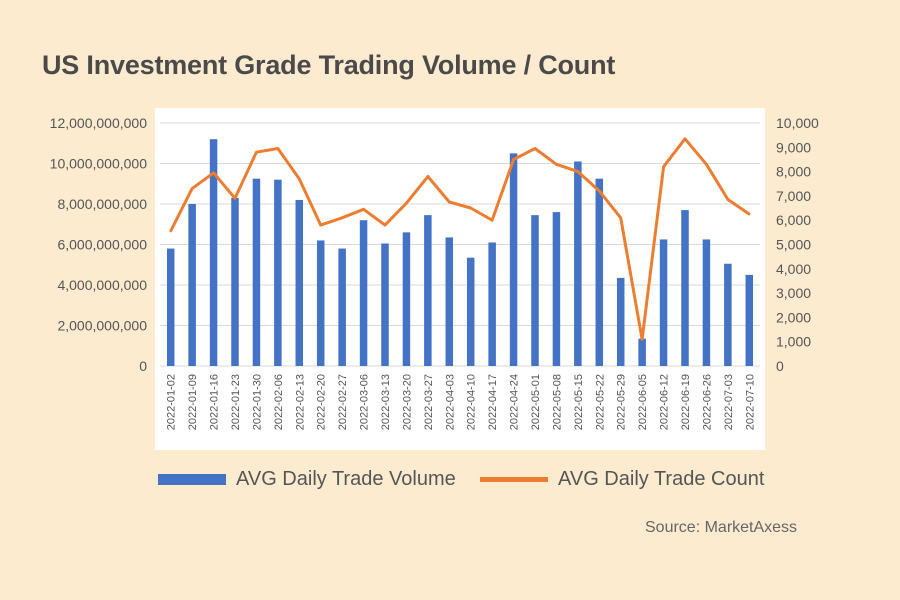  I want to click on x-tick-label: 2022-03-20, so click(407, 402).